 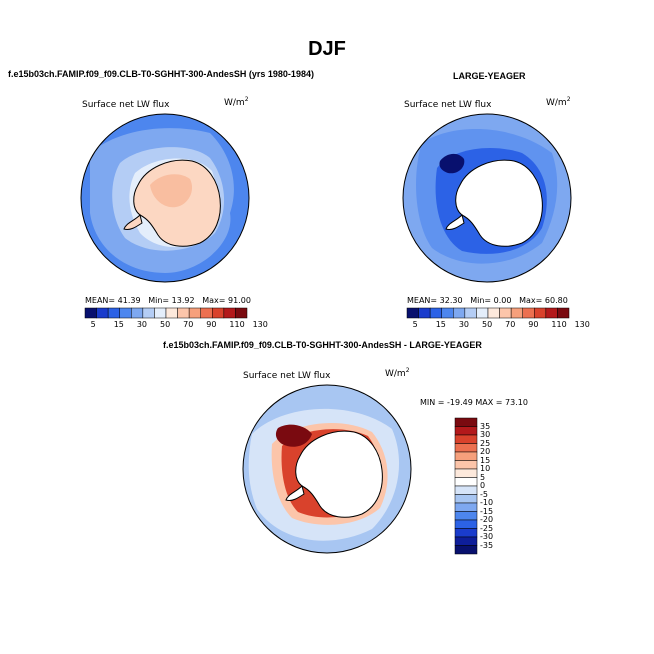 I want to click on diff-panel-units: W/m2, so click(x=397, y=373).